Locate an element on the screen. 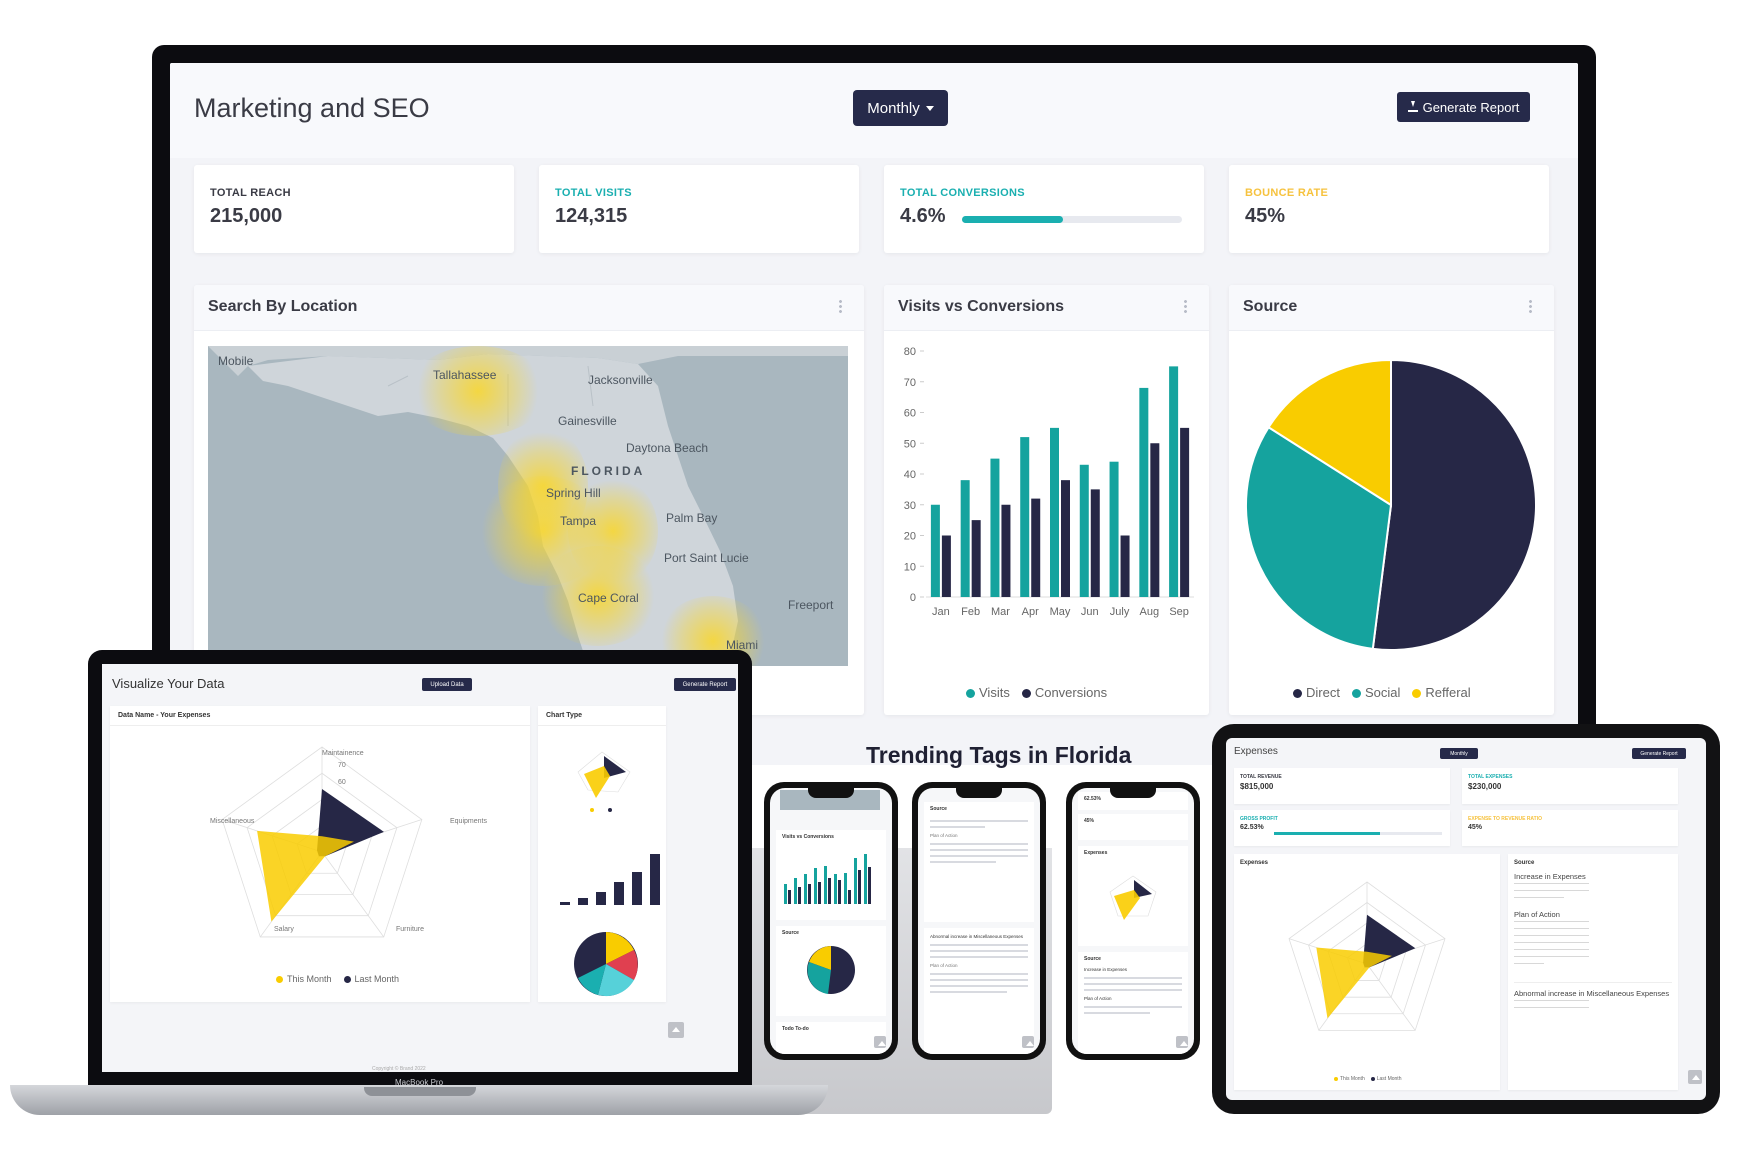 The height and width of the screenshot is (1165, 1747). laptop-generate-label: Generate Report is located at coordinates (705, 684).